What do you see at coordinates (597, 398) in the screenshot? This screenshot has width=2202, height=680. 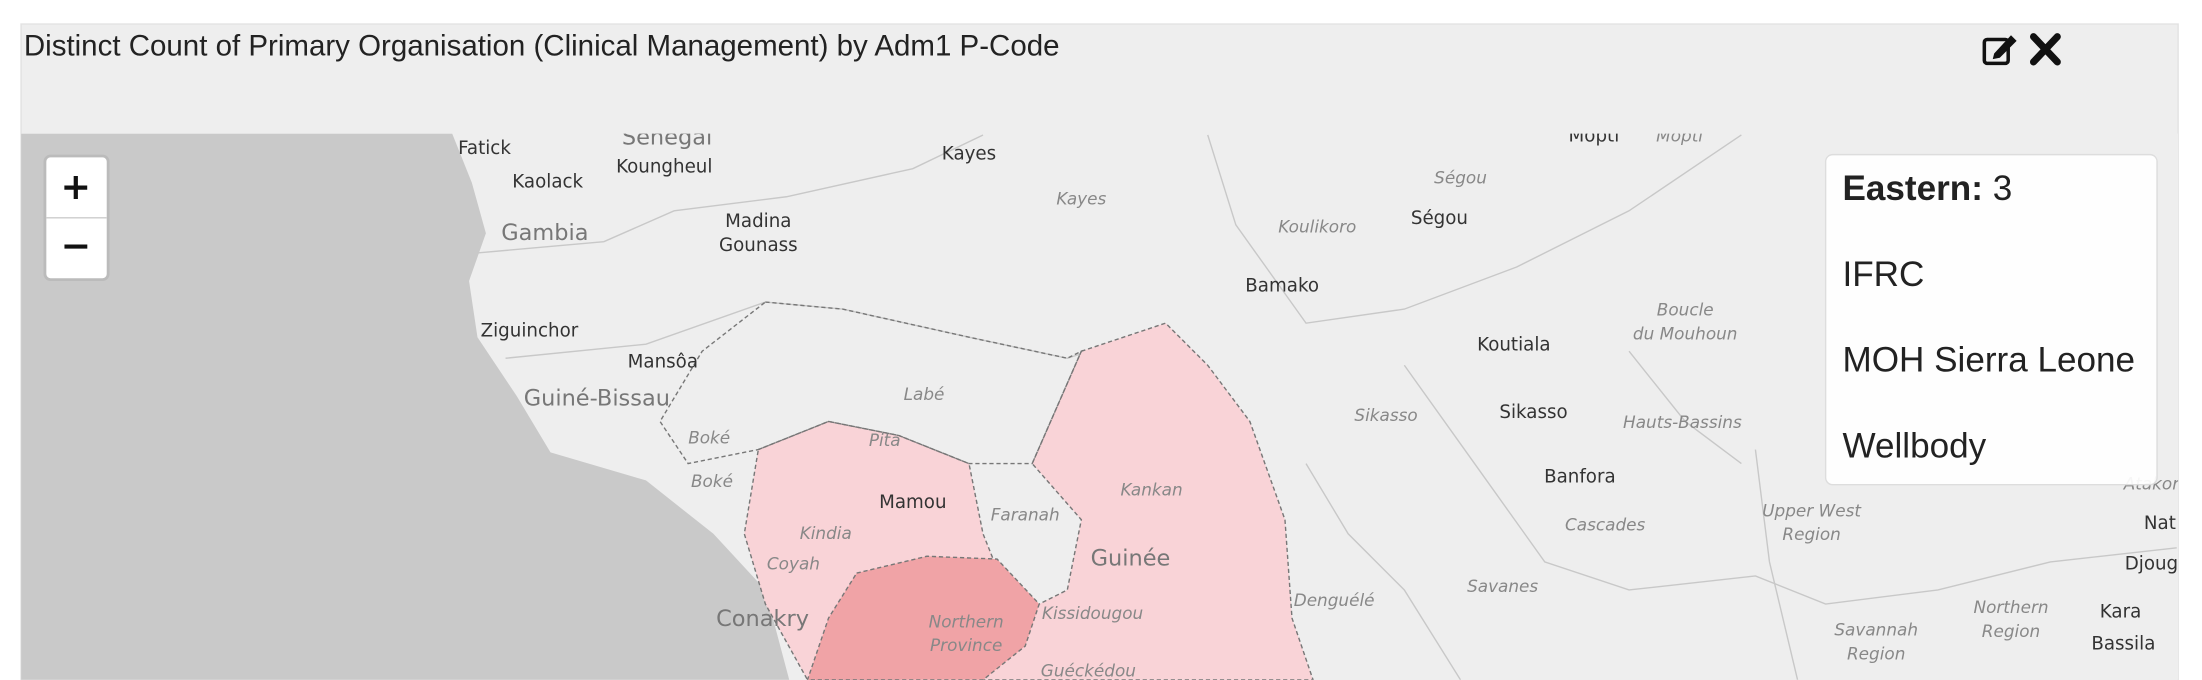 I see `place-label: Guiné-Bissau` at bounding box center [597, 398].